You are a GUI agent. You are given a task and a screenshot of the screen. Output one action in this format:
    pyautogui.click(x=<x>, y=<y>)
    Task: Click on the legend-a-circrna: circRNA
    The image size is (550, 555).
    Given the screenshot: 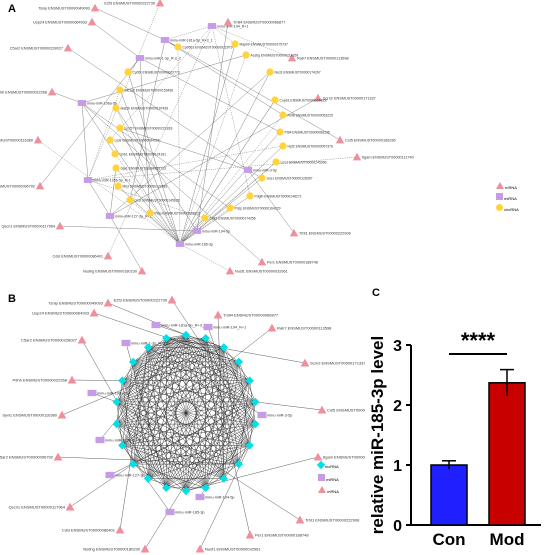 What is the action you would take?
    pyautogui.click(x=507, y=209)
    